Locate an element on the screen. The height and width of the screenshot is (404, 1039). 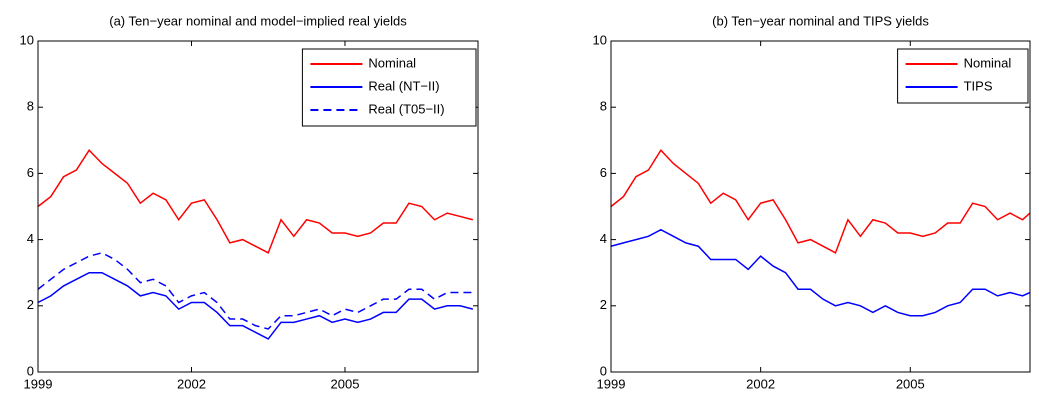
legend-box is located at coordinates (963, 76).